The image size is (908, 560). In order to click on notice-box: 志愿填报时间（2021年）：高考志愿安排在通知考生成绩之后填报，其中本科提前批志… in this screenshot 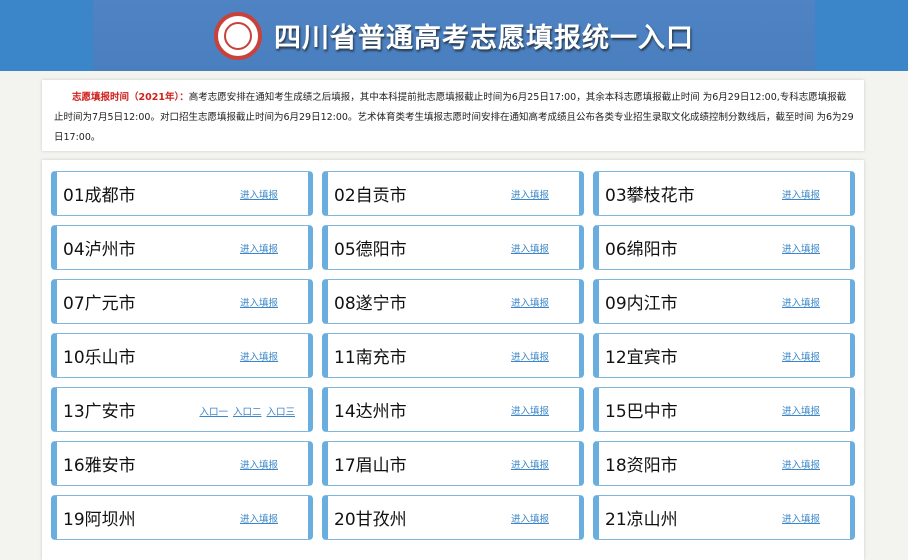, I will do `click(453, 115)`.